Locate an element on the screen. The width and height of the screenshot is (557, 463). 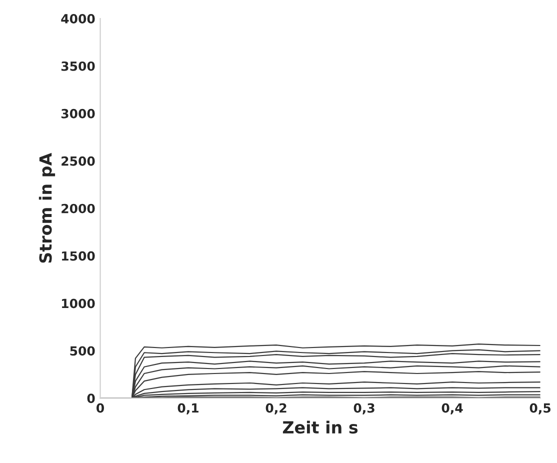
y-tick-label: 4000 is located at coordinates (78, 19).